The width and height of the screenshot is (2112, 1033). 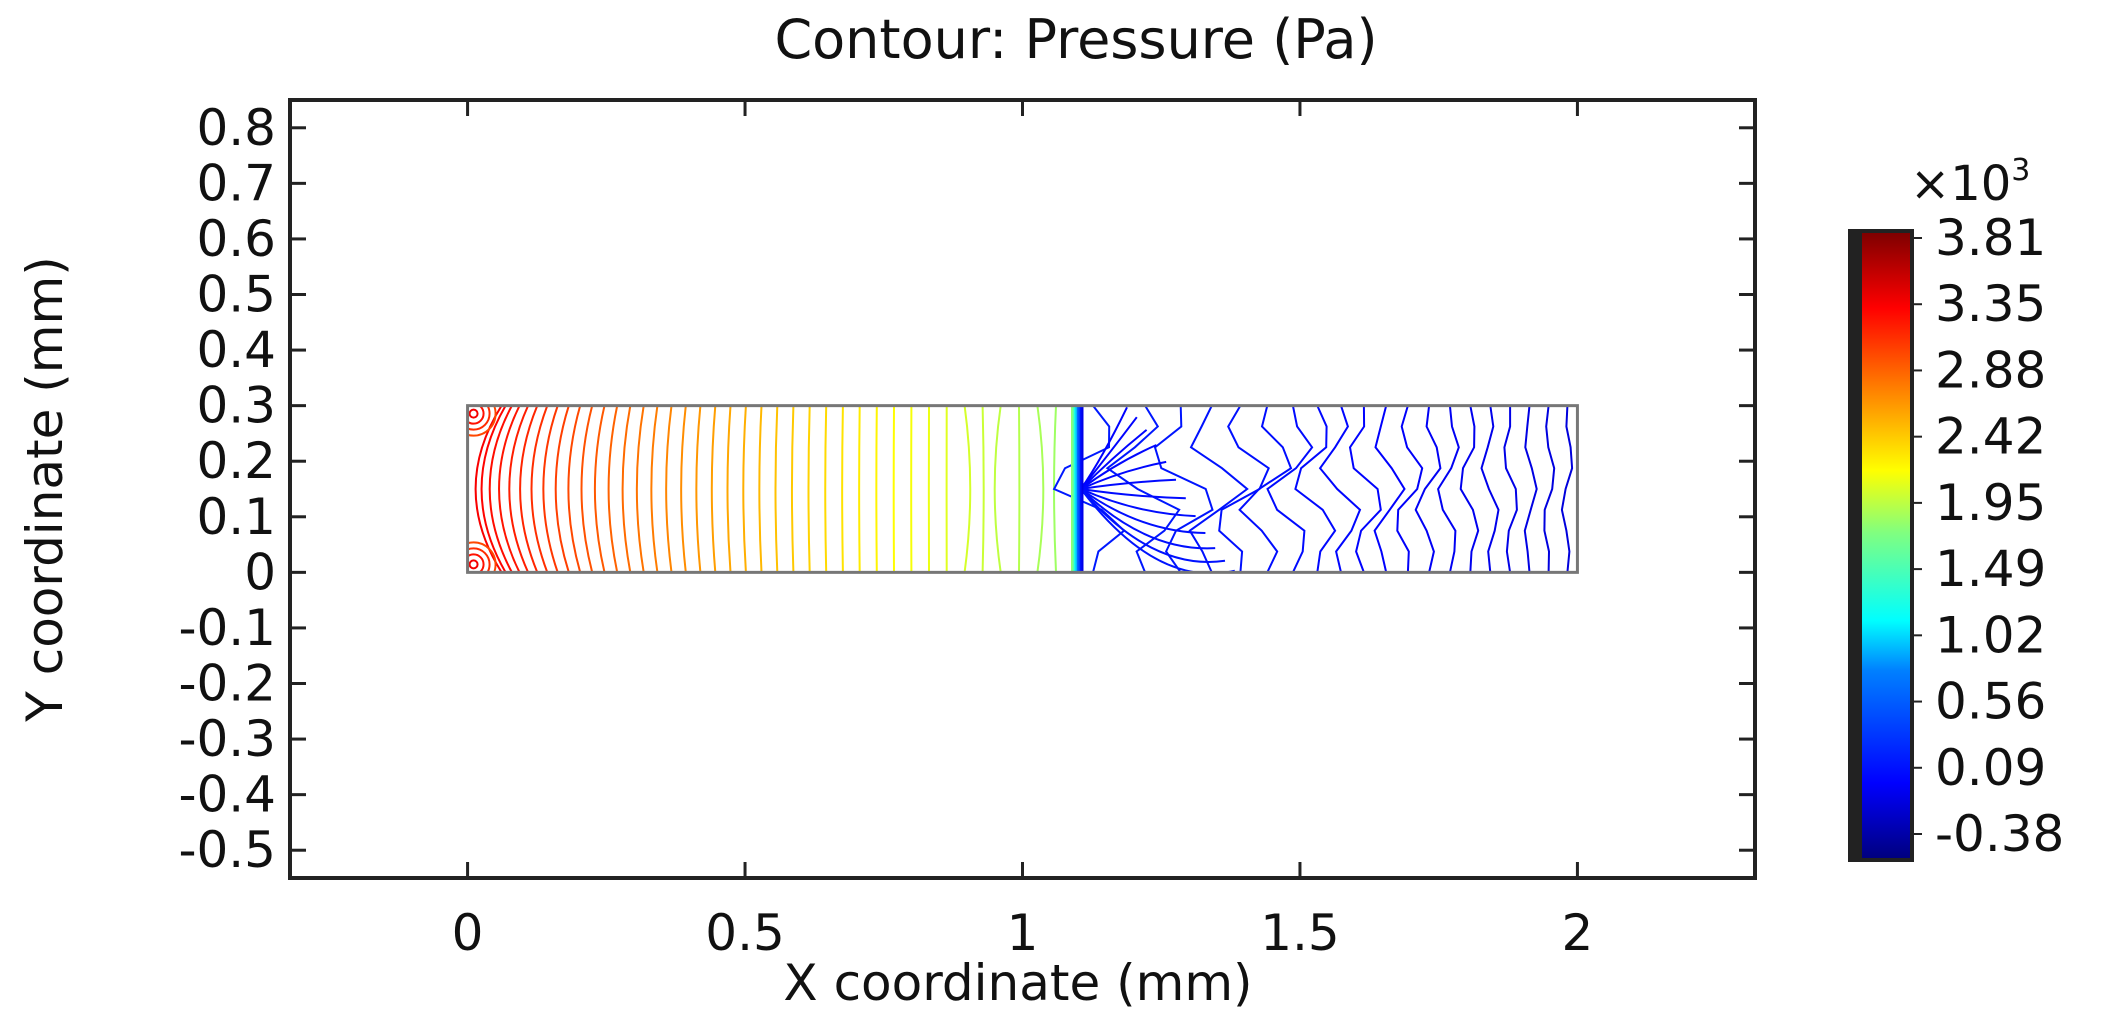 What do you see at coordinates (1970, 182) in the screenshot?
I see `colorbar-multiplier: ×10³` at bounding box center [1970, 182].